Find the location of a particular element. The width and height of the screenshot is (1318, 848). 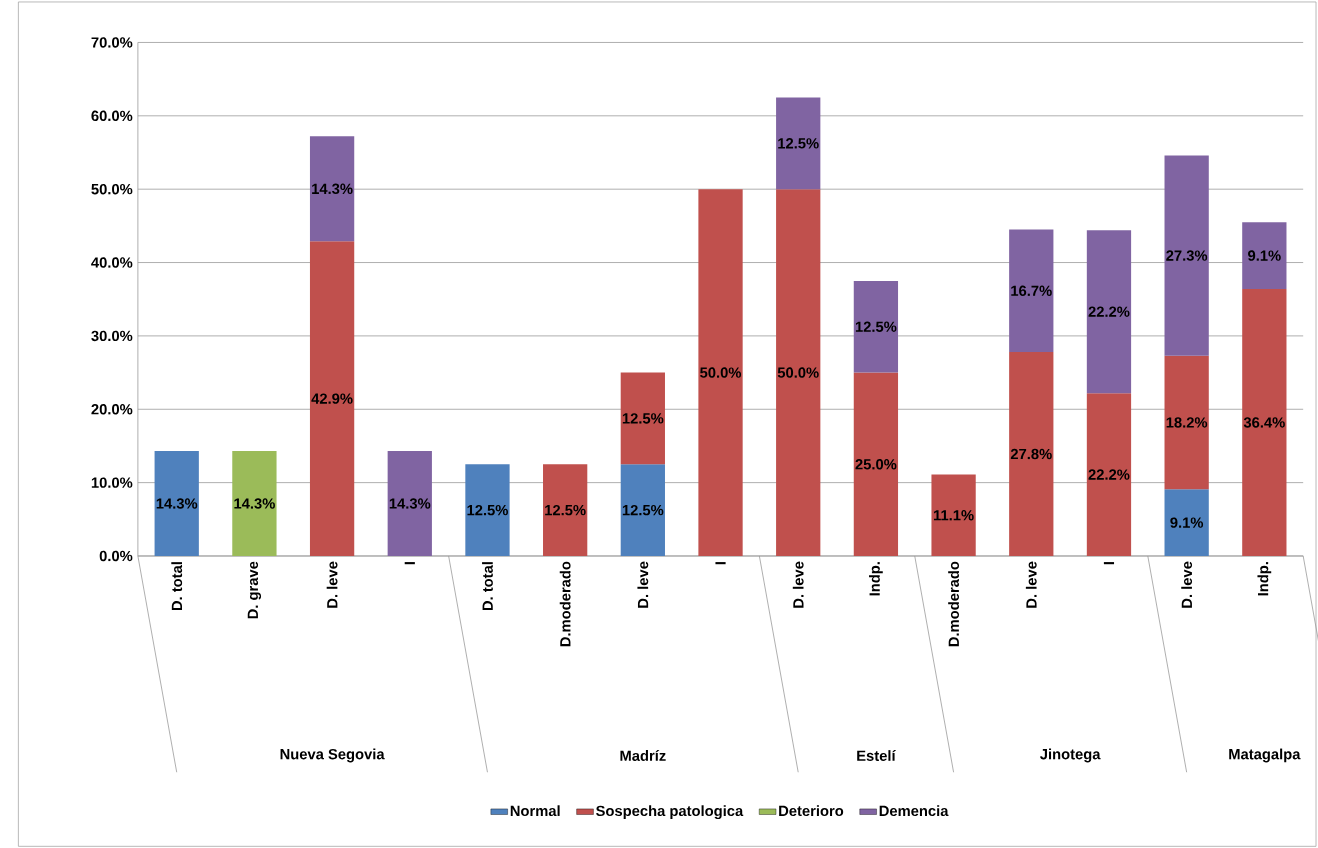

data-label: 25.0% is located at coordinates (876, 464).